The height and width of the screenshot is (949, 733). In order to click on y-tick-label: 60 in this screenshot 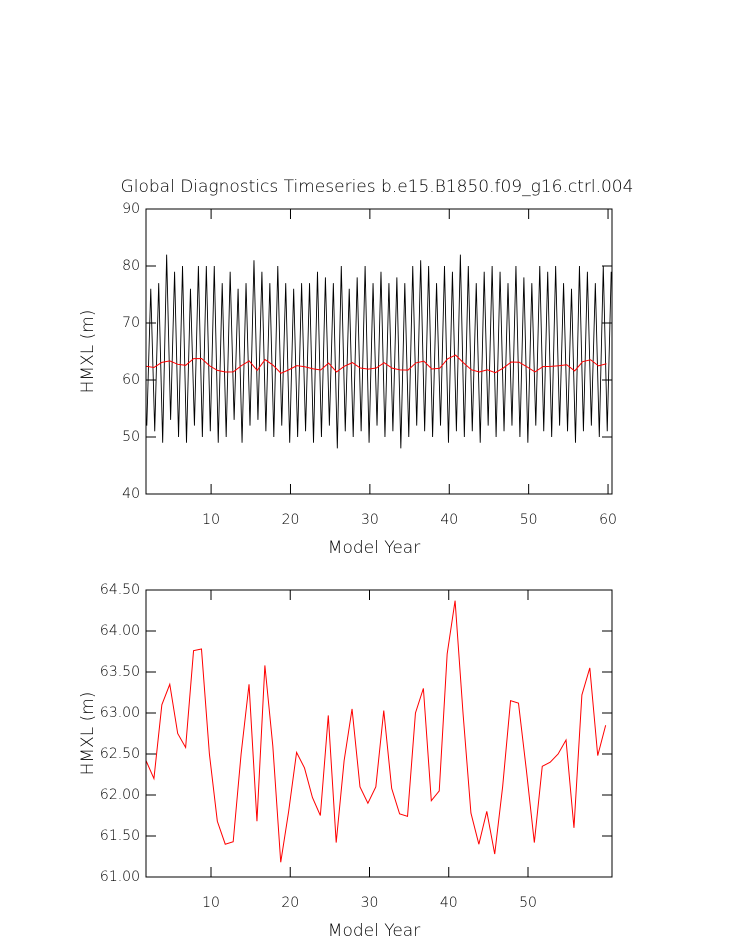, I will do `click(131, 380)`.